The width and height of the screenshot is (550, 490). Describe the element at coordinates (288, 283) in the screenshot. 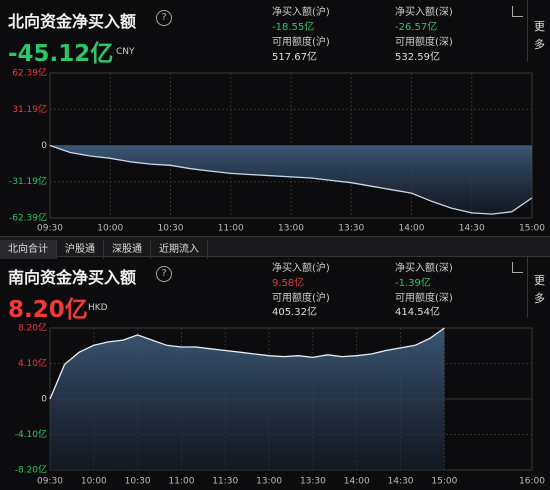

I see `stat-value: 9.58亿` at that location.